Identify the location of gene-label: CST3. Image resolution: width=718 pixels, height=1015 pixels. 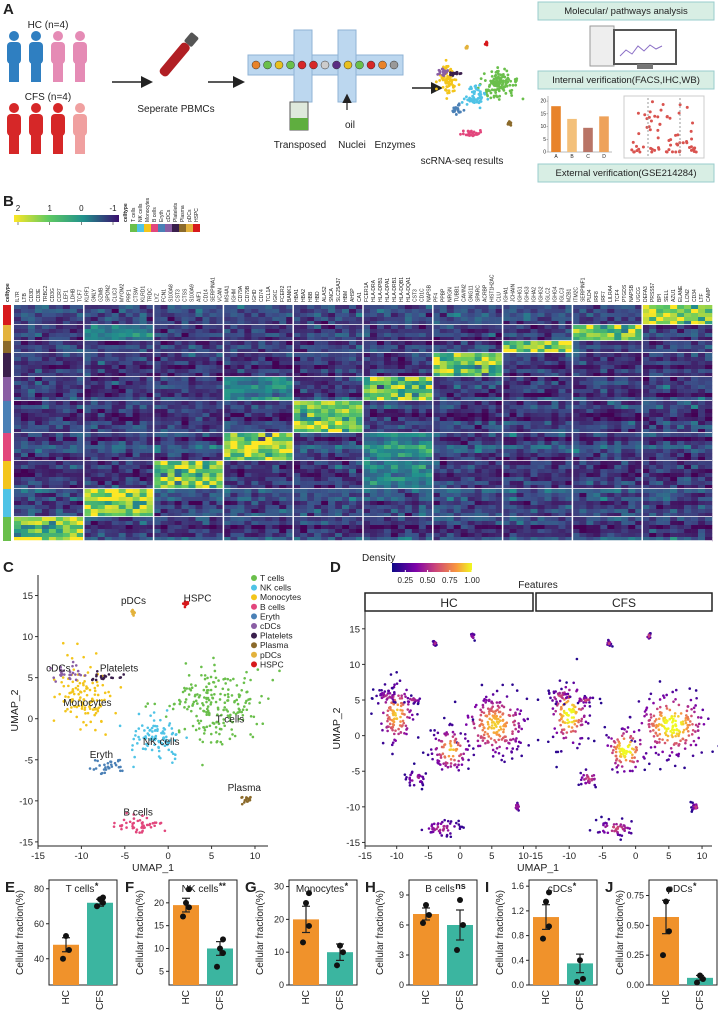
(416, 295).